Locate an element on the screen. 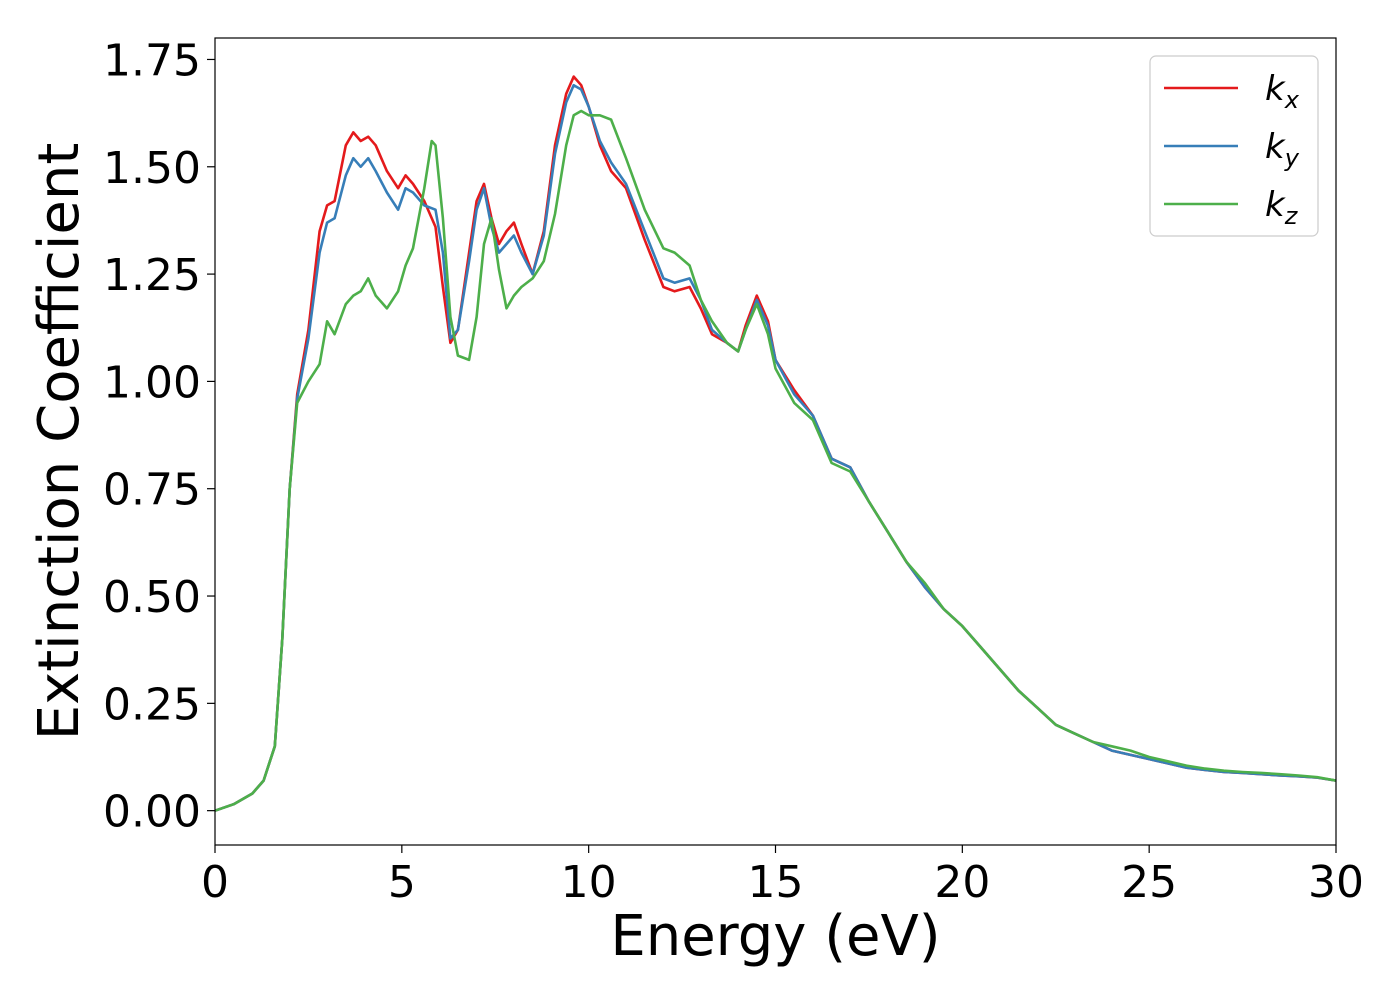  y-axis-ticks: 0.00 0.25 0.50 0.75 1.00 1.25 1.50 1.75 is located at coordinates (159, 436).